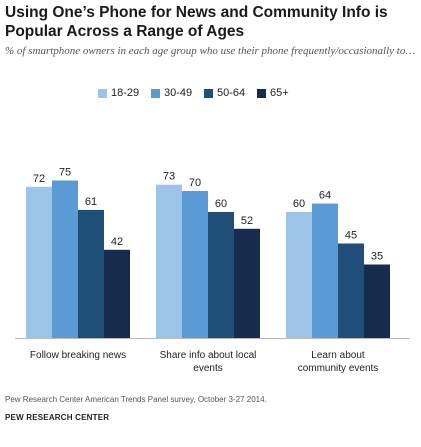 The width and height of the screenshot is (421, 447). Describe the element at coordinates (231, 93) in the screenshot. I see `legend-label: 50-64` at that location.